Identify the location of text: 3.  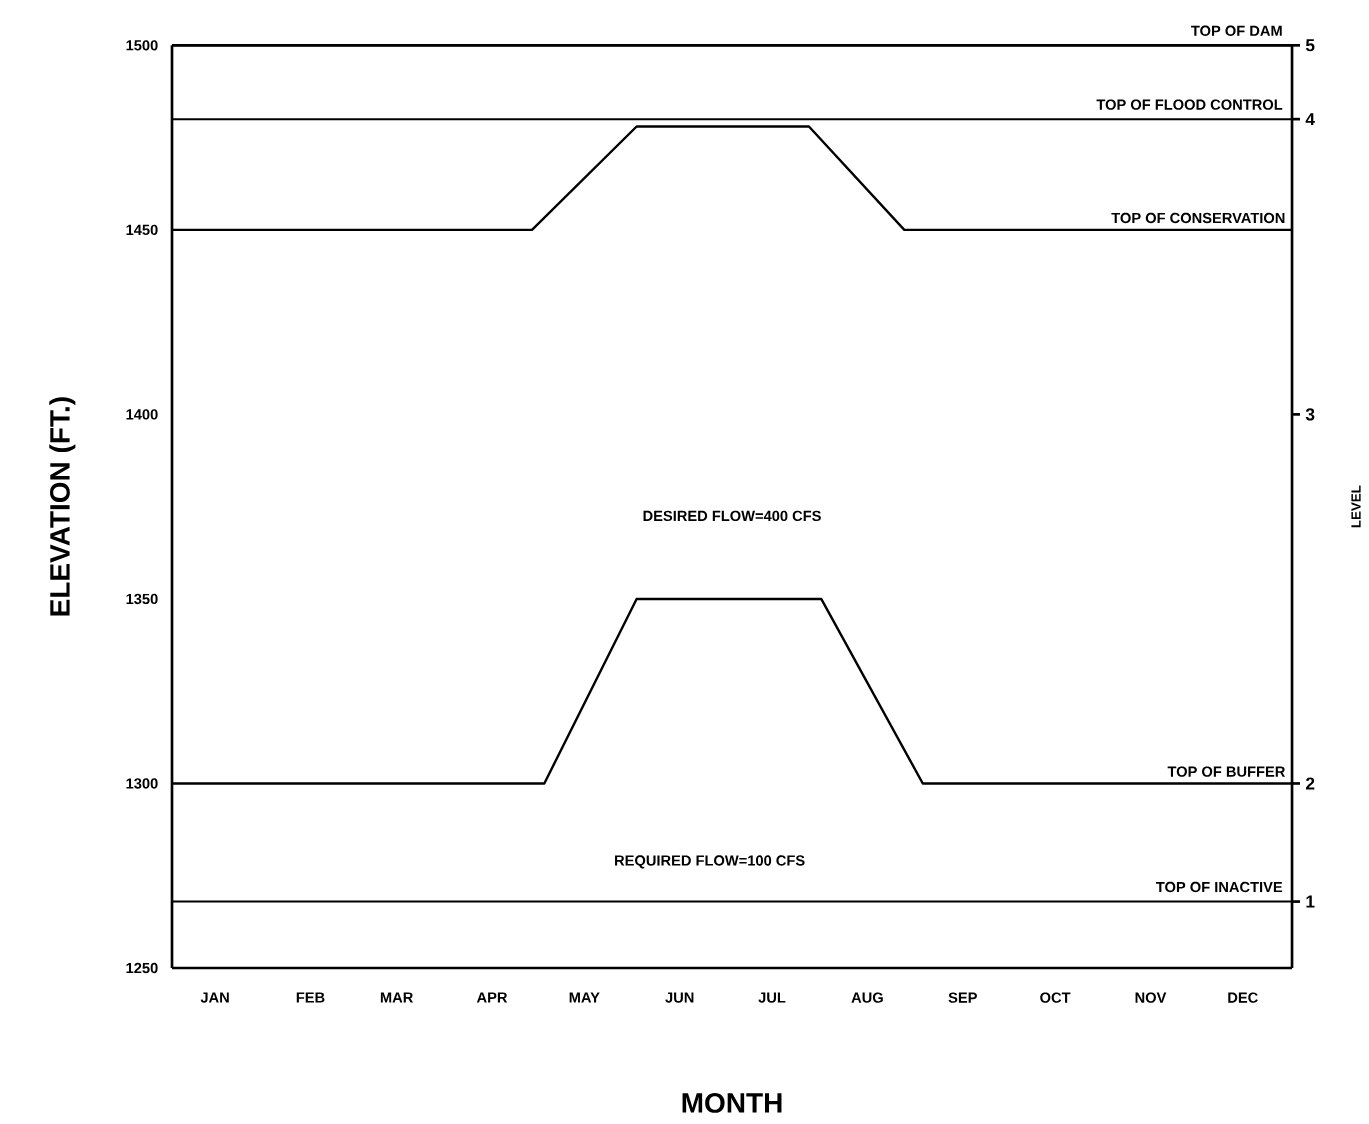
(1310, 414).